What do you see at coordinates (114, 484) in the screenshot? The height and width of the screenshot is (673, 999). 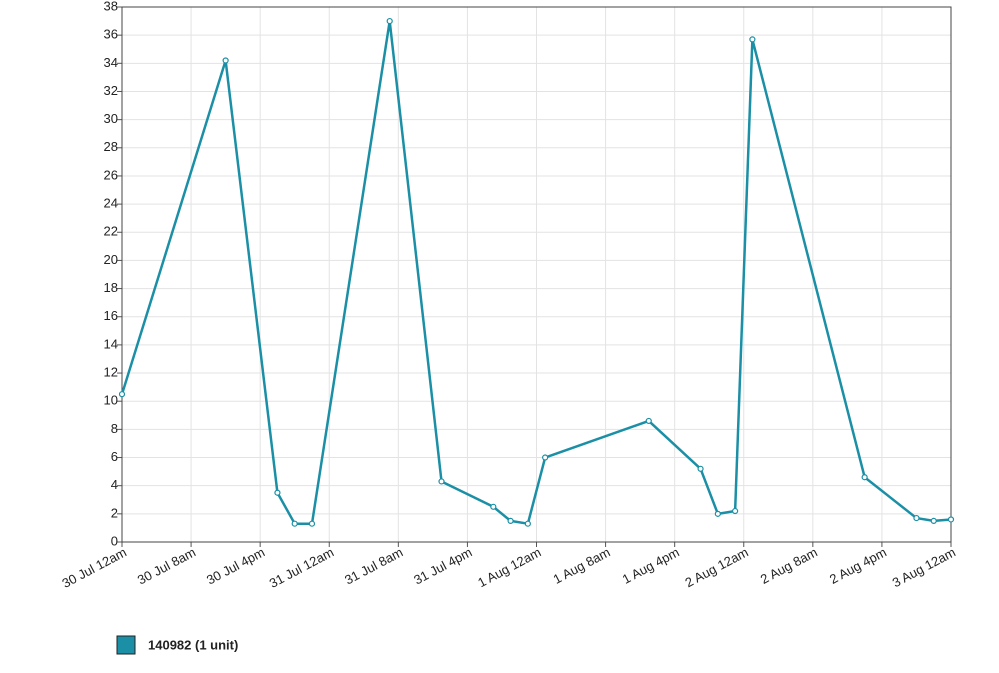 I see `y-tick-label: 4` at bounding box center [114, 484].